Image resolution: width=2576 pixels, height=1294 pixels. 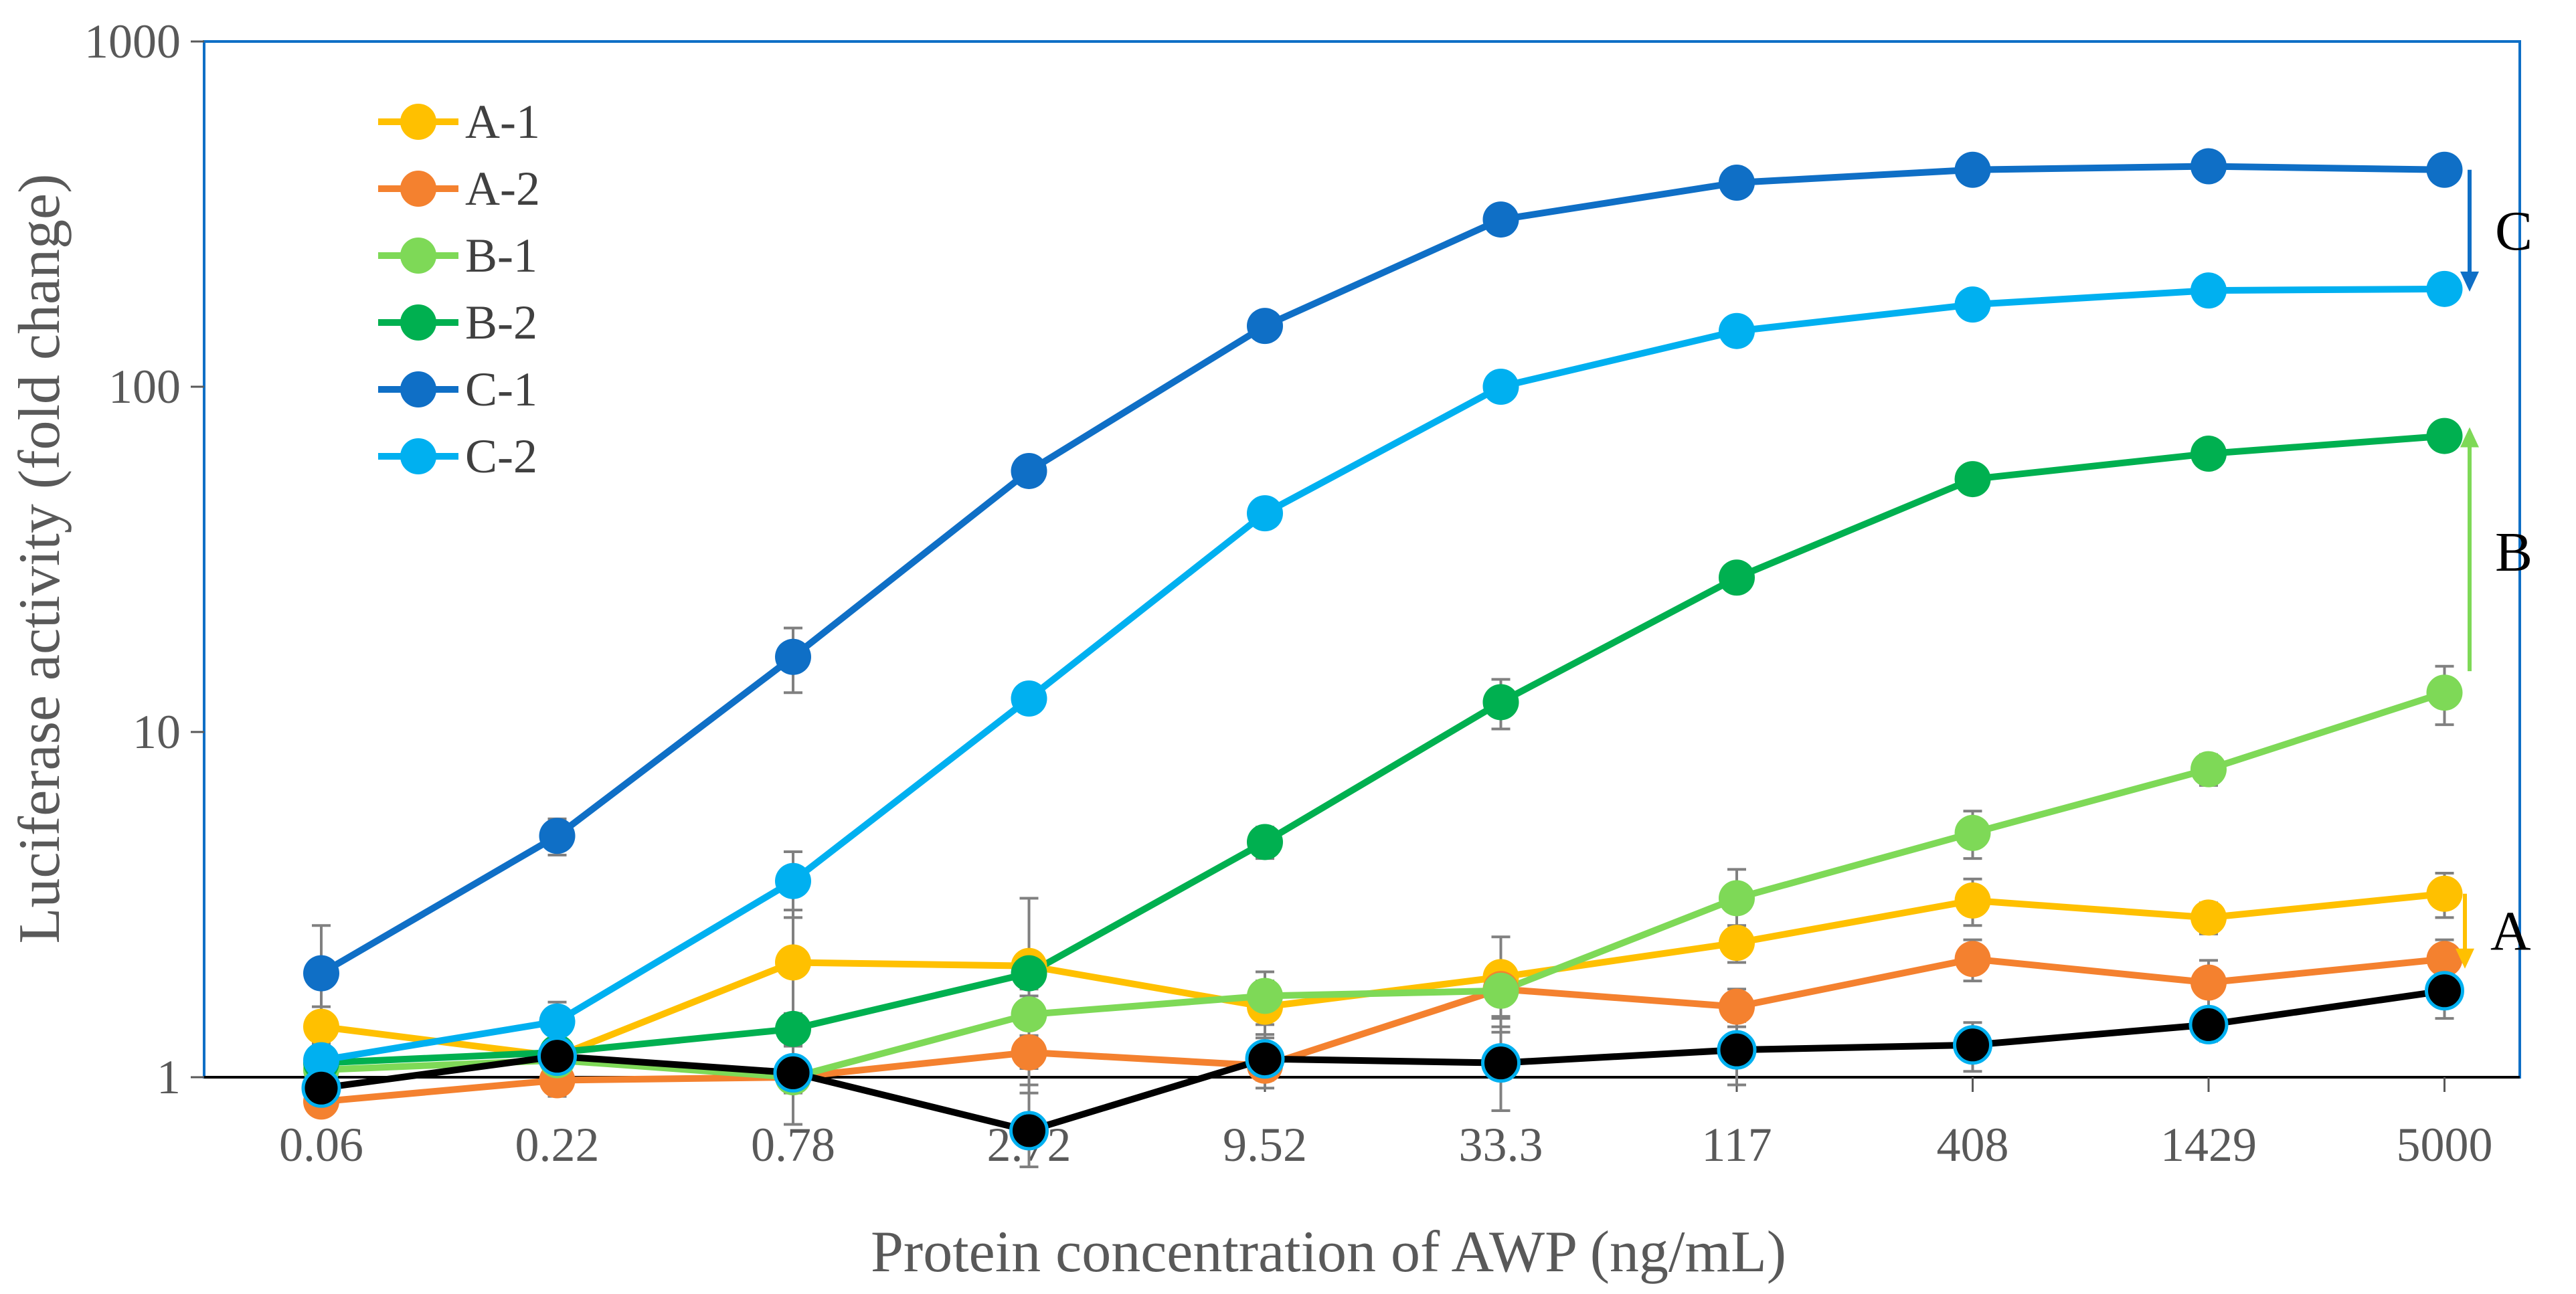 I want to click on legend-label: C-2, so click(x=501, y=456).